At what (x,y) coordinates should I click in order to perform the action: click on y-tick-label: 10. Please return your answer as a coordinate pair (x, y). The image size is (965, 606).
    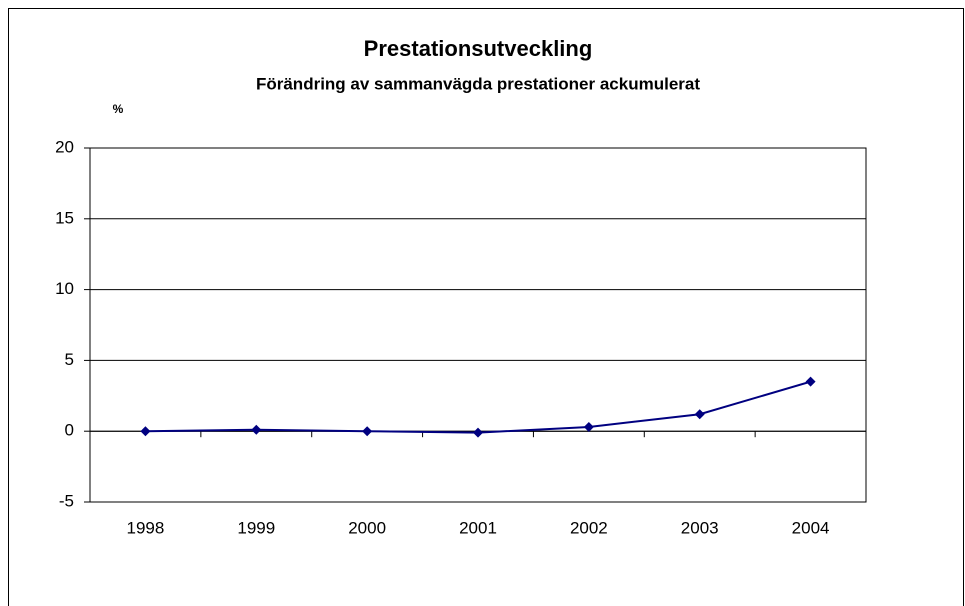
    Looking at the image, I should click on (64, 288).